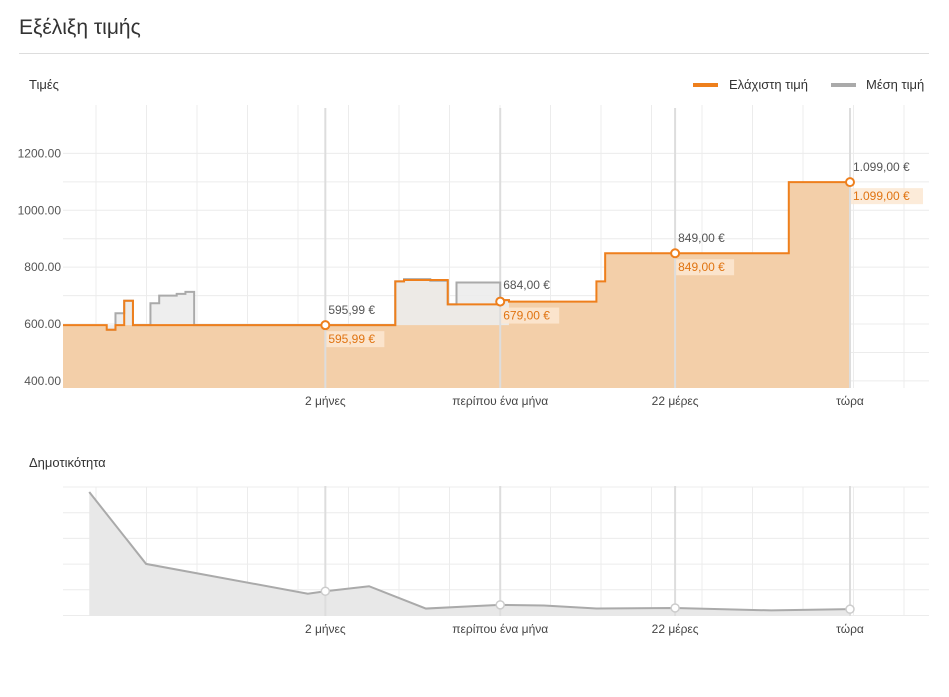 This screenshot has height=697, width=949. What do you see at coordinates (701, 267) in the screenshot?
I see `min-price-label: 849,00 €` at bounding box center [701, 267].